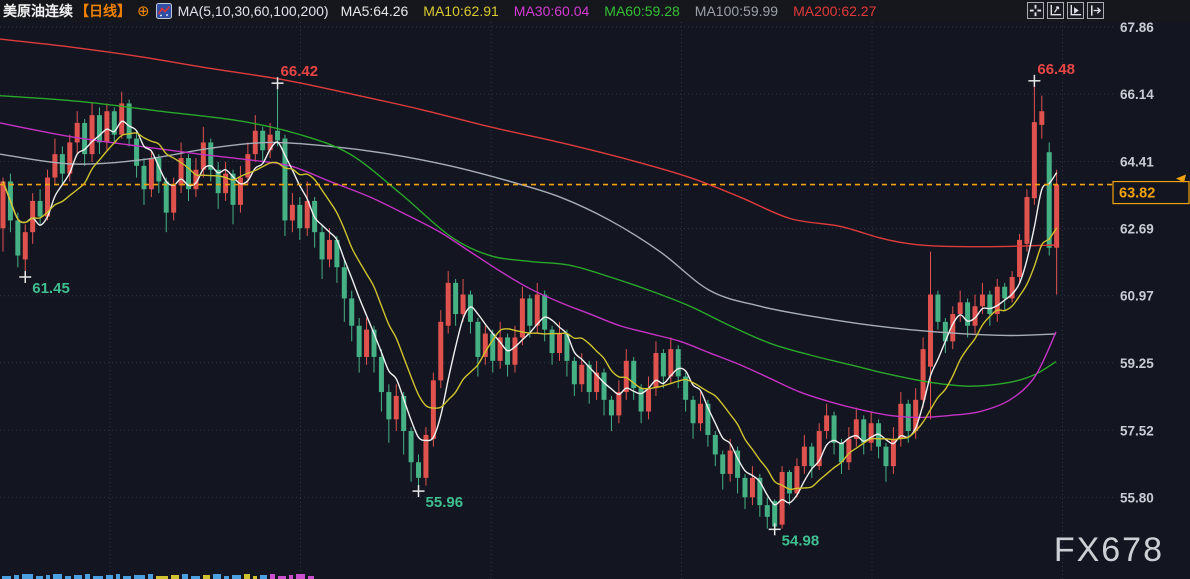 This screenshot has width=1190, height=579. What do you see at coordinates (1137, 296) in the screenshot?
I see `y-axis-tick-label: 60.97` at bounding box center [1137, 296].